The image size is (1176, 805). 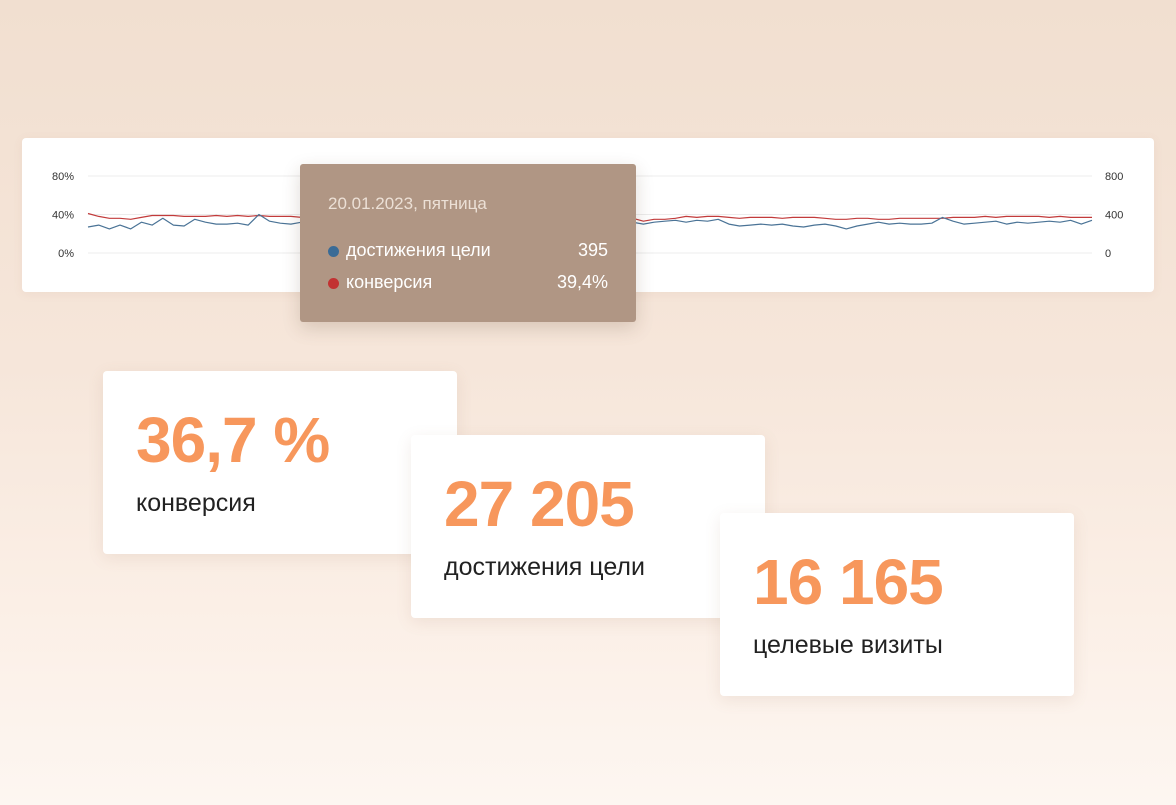 I want to click on tooltip-row-conversion: конверсия 39,4%, so click(x=468, y=283).